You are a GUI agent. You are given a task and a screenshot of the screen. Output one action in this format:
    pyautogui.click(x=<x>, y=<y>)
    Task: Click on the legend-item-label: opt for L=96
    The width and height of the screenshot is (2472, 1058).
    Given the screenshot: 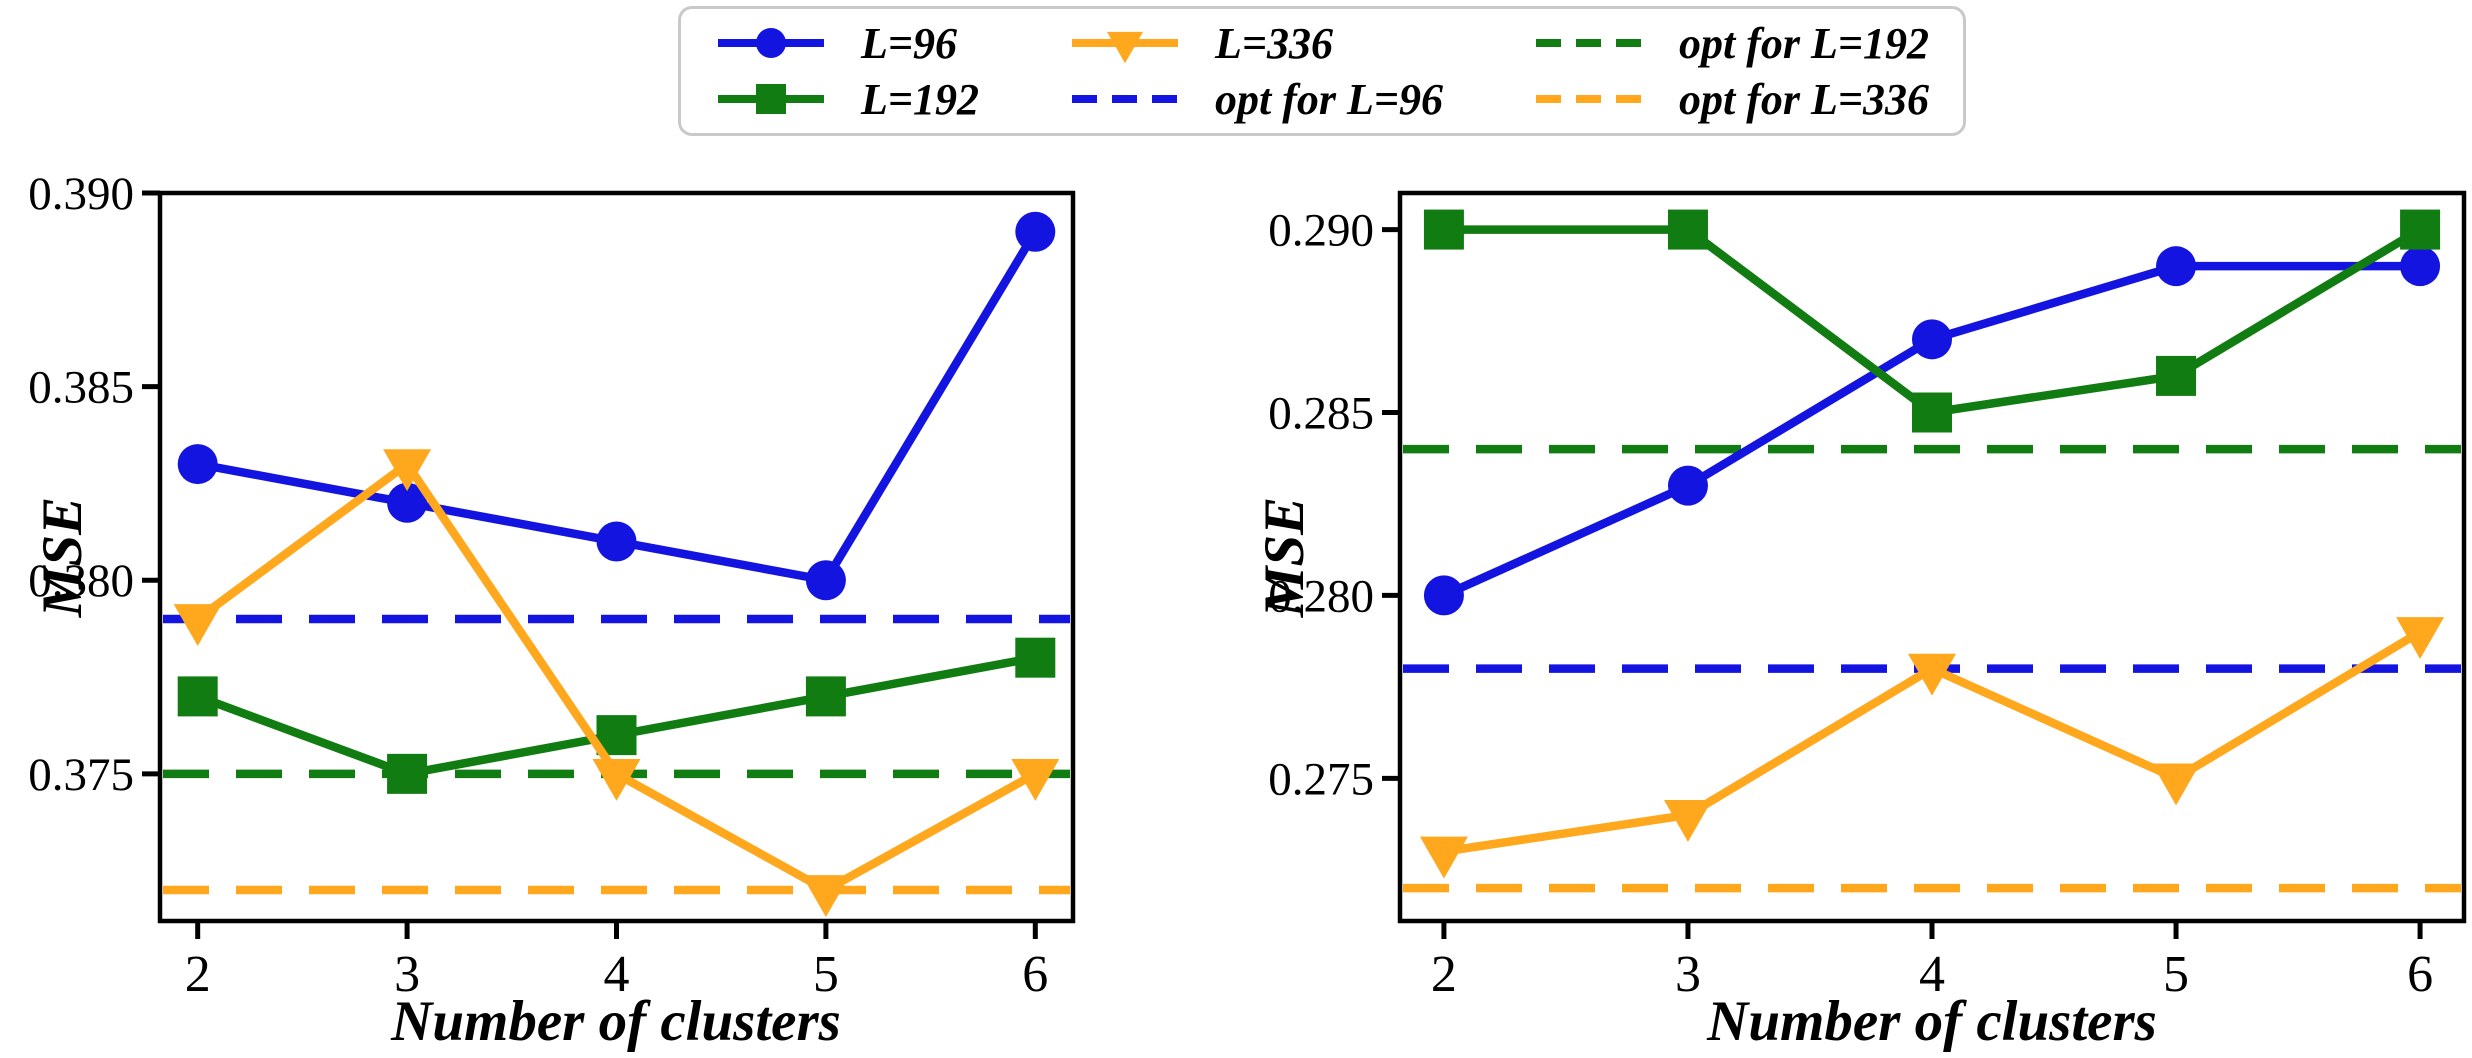 What is the action you would take?
    pyautogui.click(x=1329, y=99)
    